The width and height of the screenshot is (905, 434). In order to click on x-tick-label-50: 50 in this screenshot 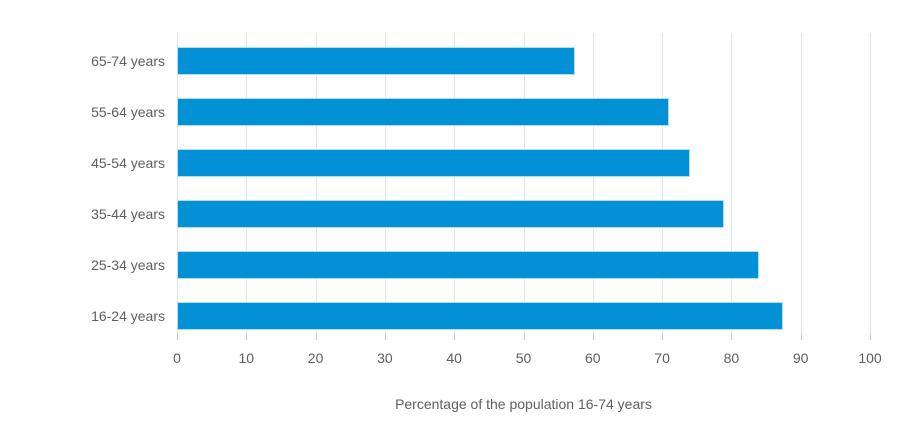, I will do `click(523, 358)`.